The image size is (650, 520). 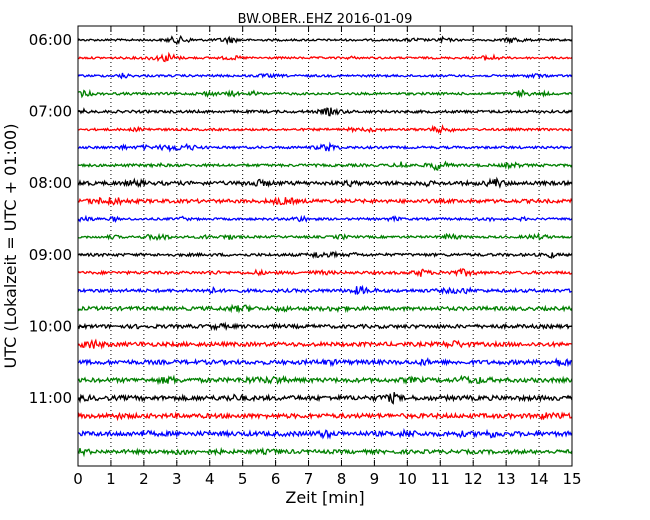 What do you see at coordinates (325, 19) in the screenshot?
I see `chart-title: BW.OBER..EHZ 2016-01-09` at bounding box center [325, 19].